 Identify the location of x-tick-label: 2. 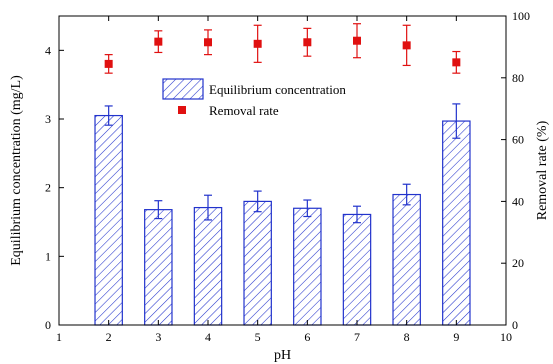
(109, 337).